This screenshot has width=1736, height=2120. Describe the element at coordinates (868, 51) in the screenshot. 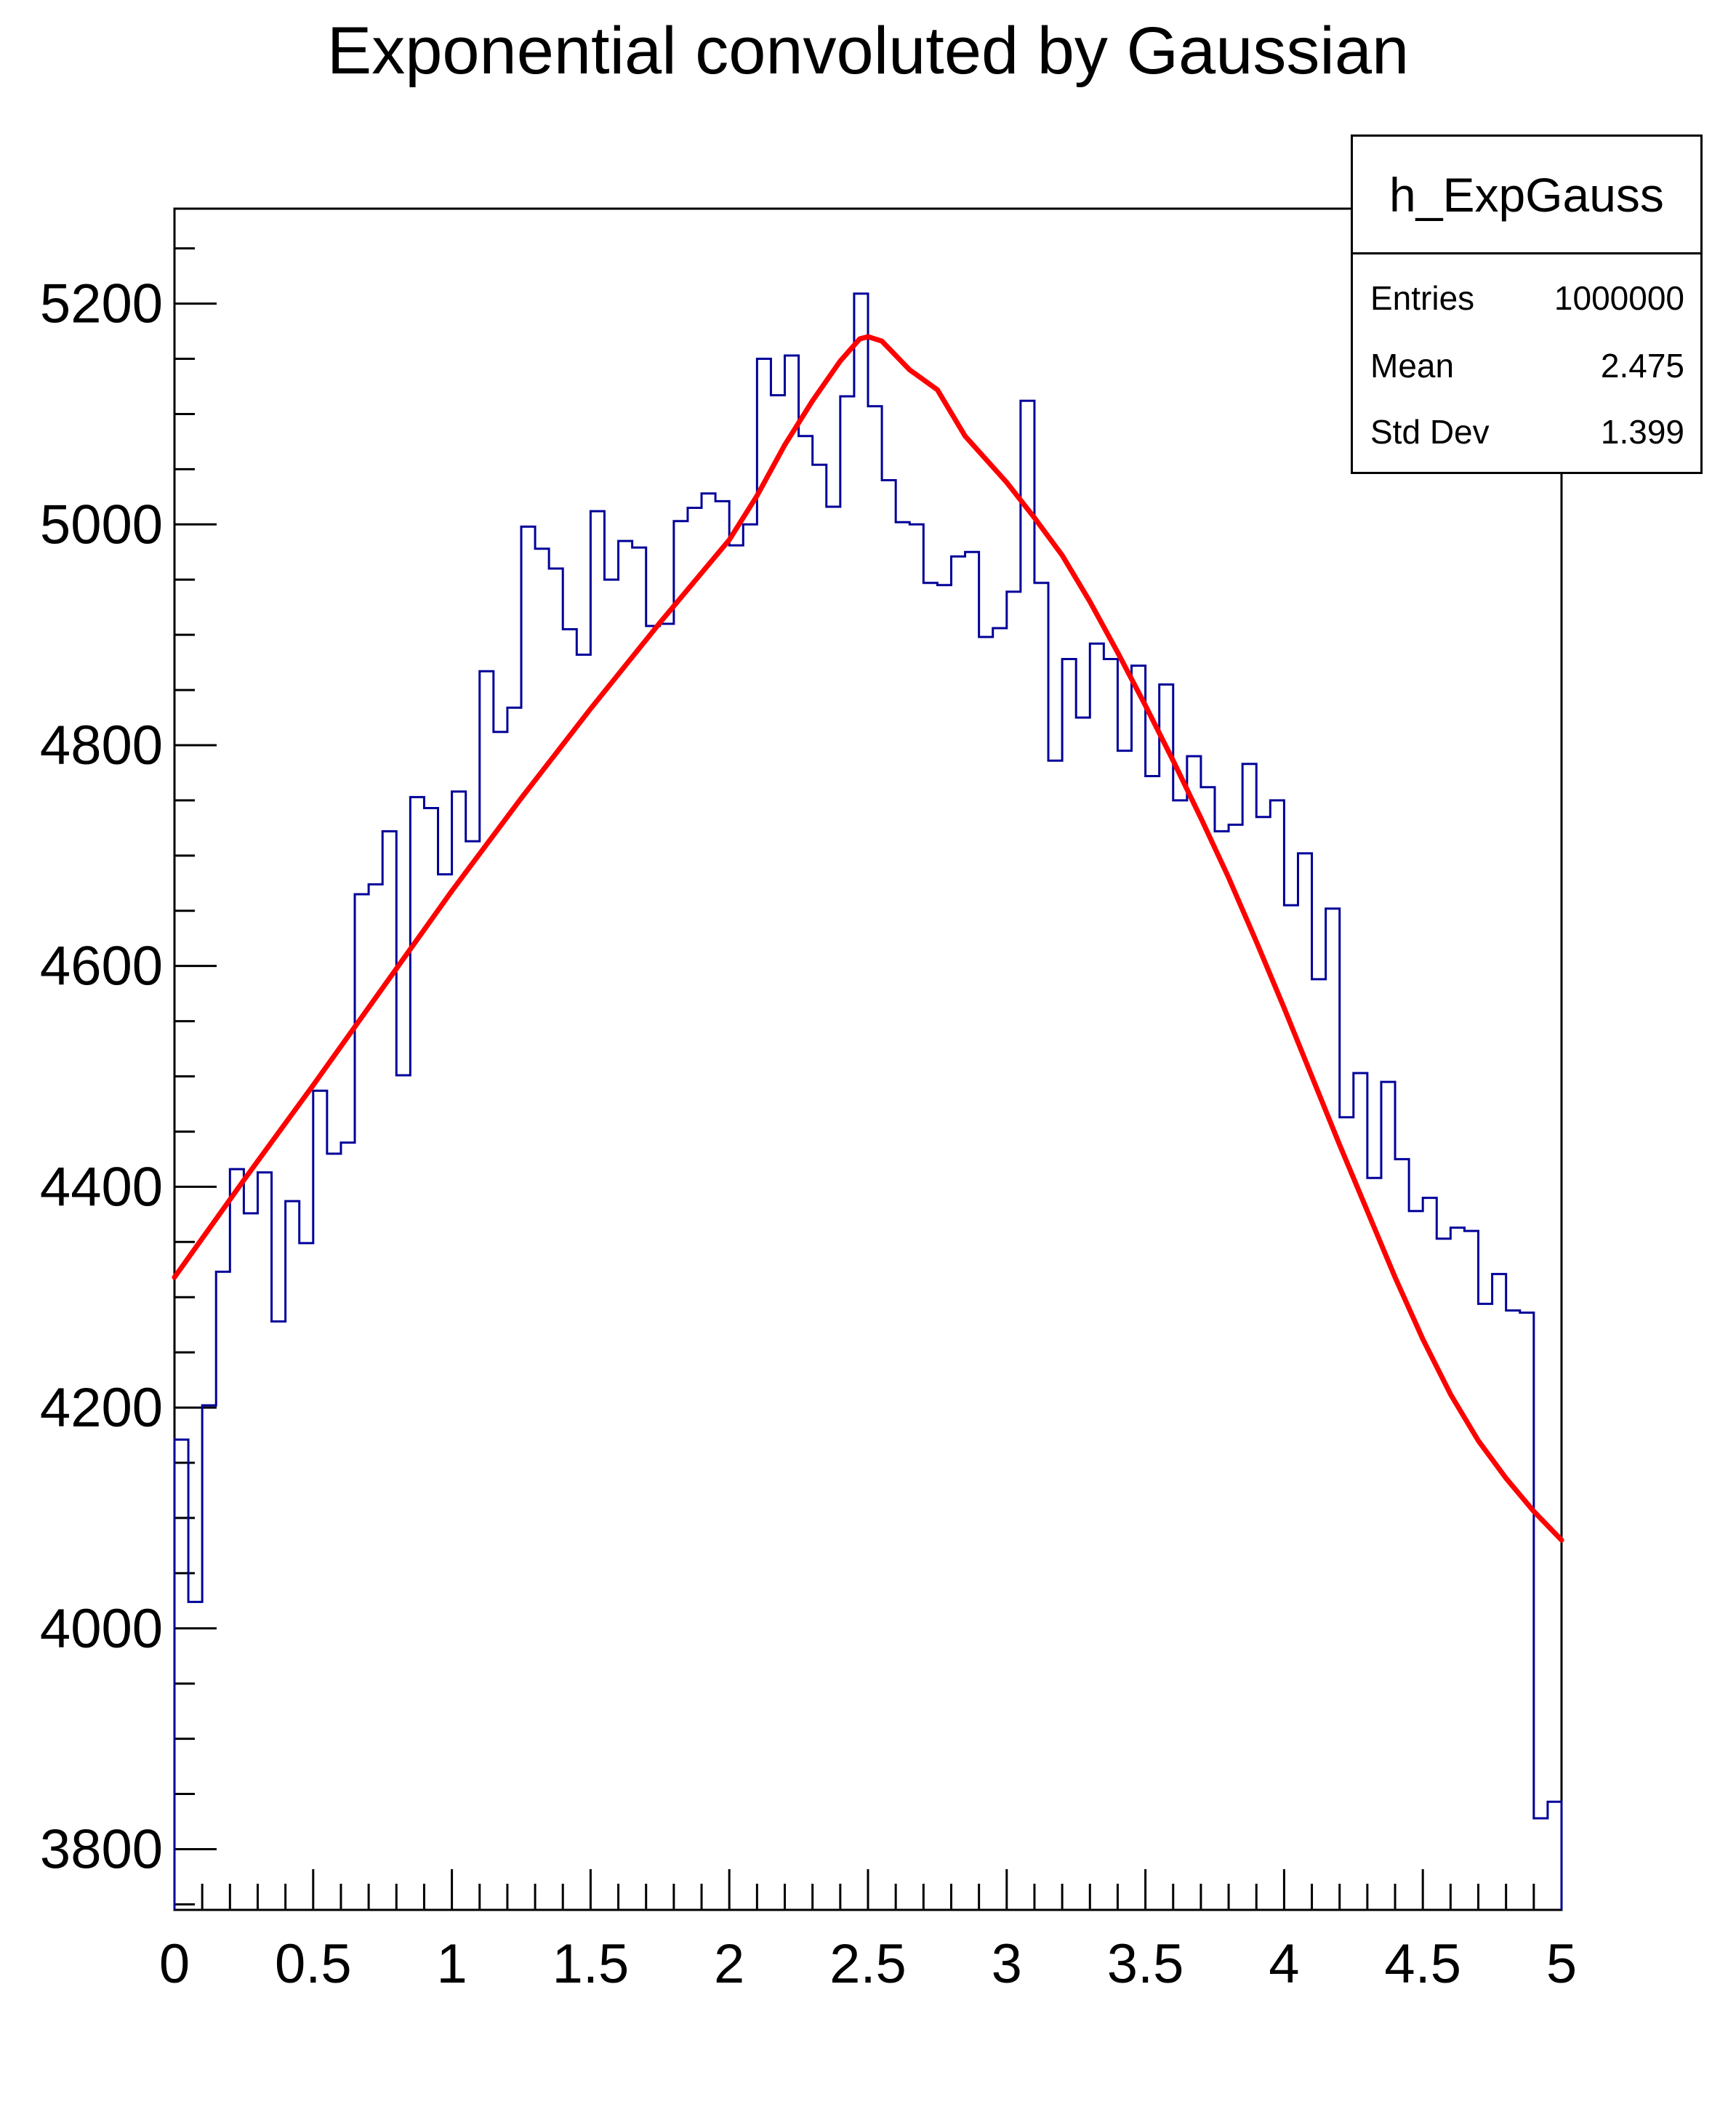

I see `plot-title: Exponential convoluted by Gaussian` at that location.